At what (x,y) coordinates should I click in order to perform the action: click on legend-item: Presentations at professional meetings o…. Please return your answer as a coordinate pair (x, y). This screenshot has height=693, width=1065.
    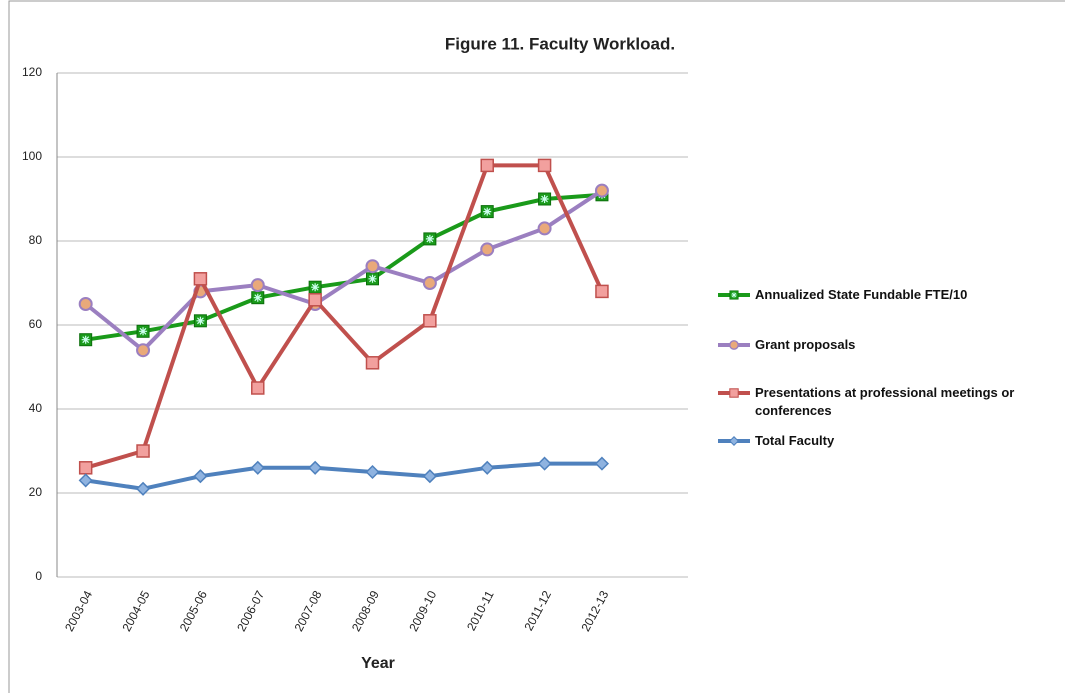
    Looking at the image, I should click on (888, 402).